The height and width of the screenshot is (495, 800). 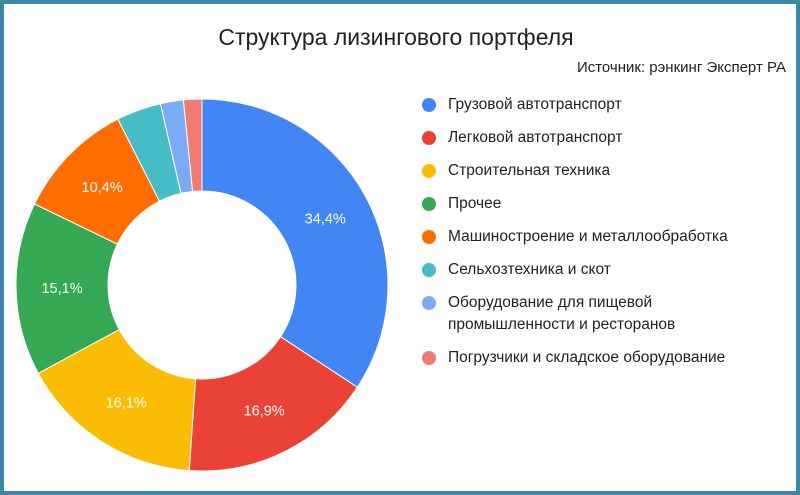 What do you see at coordinates (535, 137) in the screenshot?
I see `legend-label: Легковой автотранспорт` at bounding box center [535, 137].